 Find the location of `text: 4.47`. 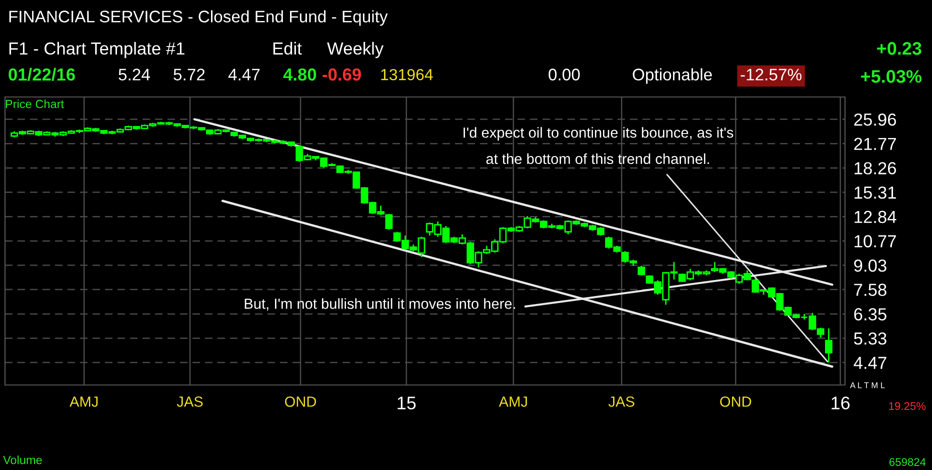

text: 4.47 is located at coordinates (244, 74).